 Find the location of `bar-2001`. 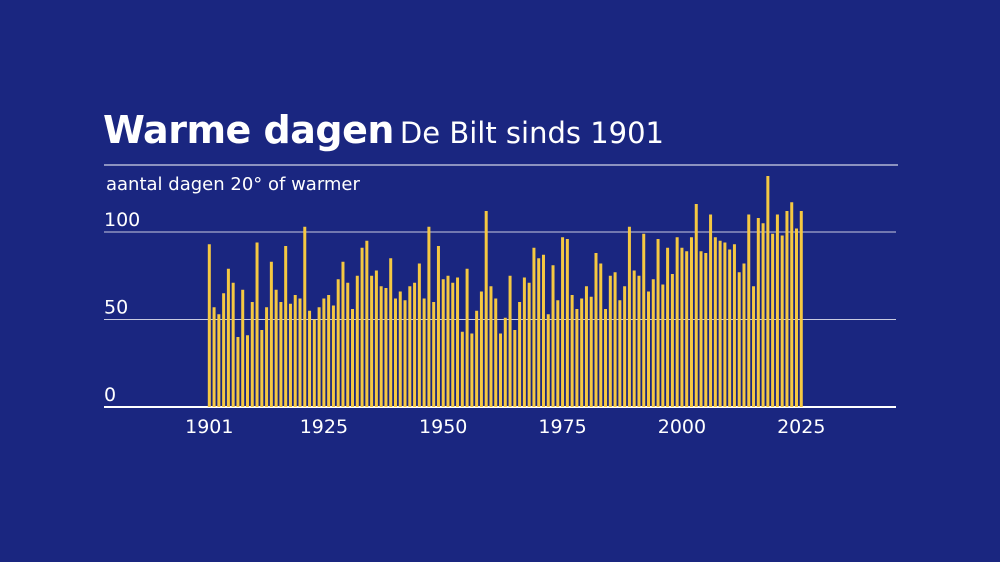

bar-2001 is located at coordinates (687, 329).